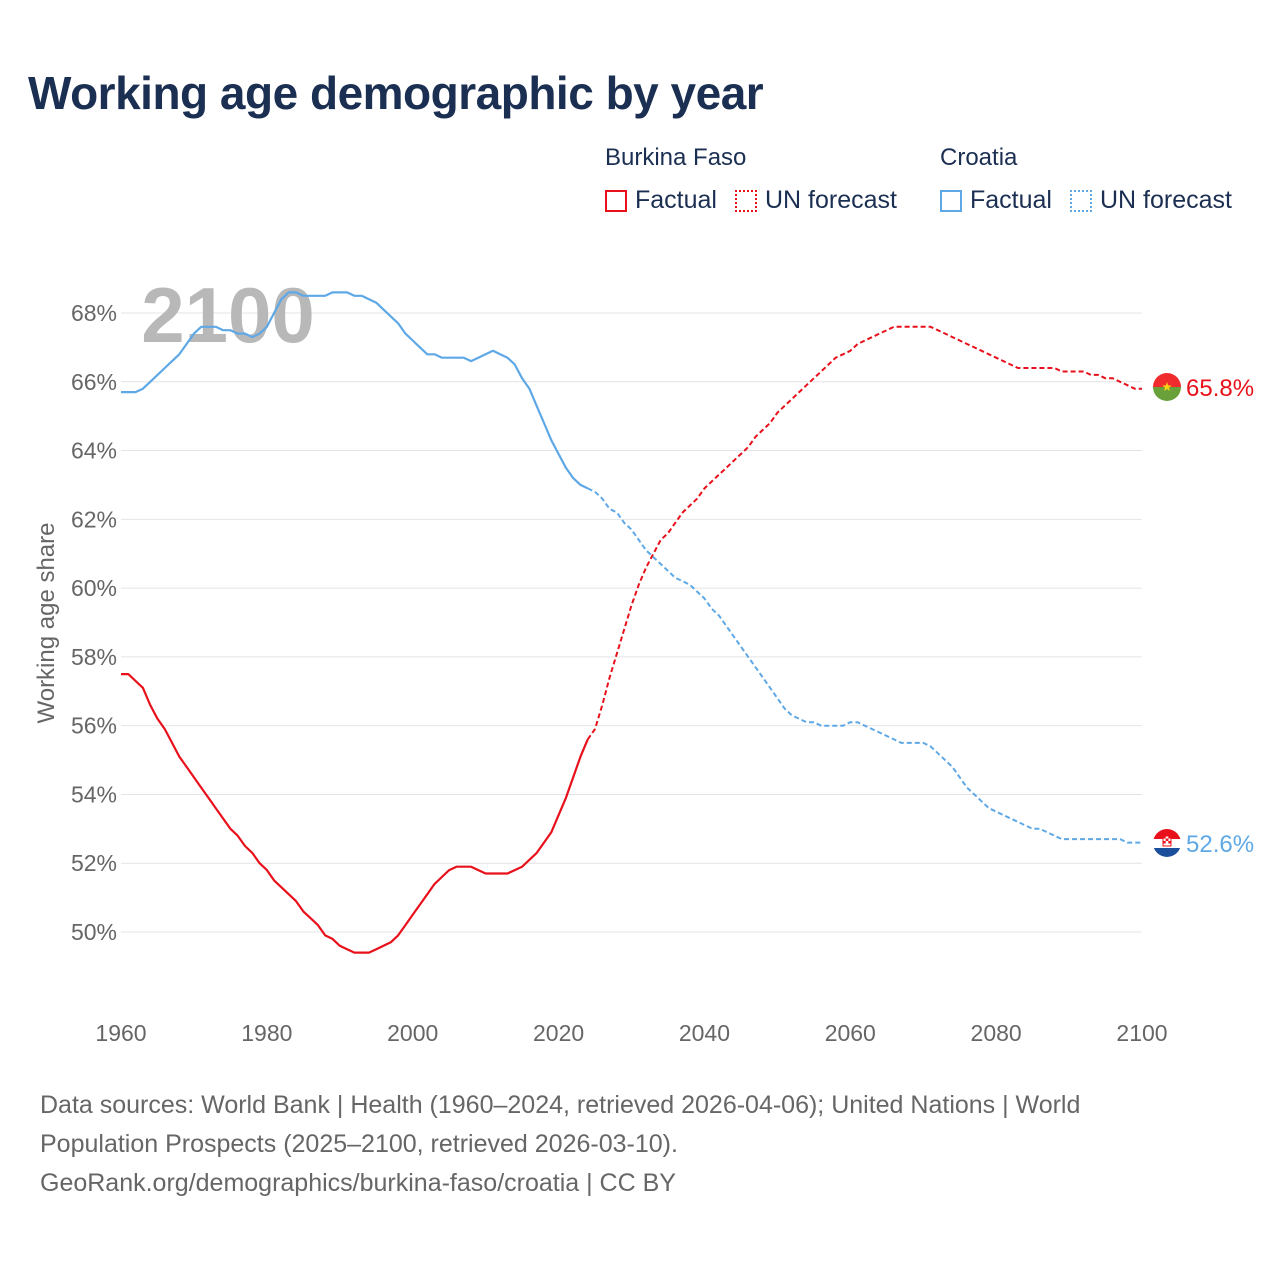 The width and height of the screenshot is (1280, 1280). What do you see at coordinates (396, 93) in the screenshot?
I see `chart-title: Working age demographic by year` at bounding box center [396, 93].